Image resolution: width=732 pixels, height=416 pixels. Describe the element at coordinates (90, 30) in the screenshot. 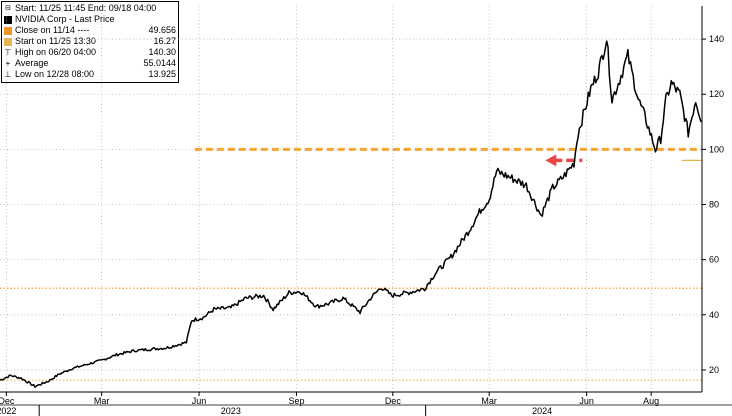

I see `legend-item-close: Close on 11/14 ---- 49.656` at that location.